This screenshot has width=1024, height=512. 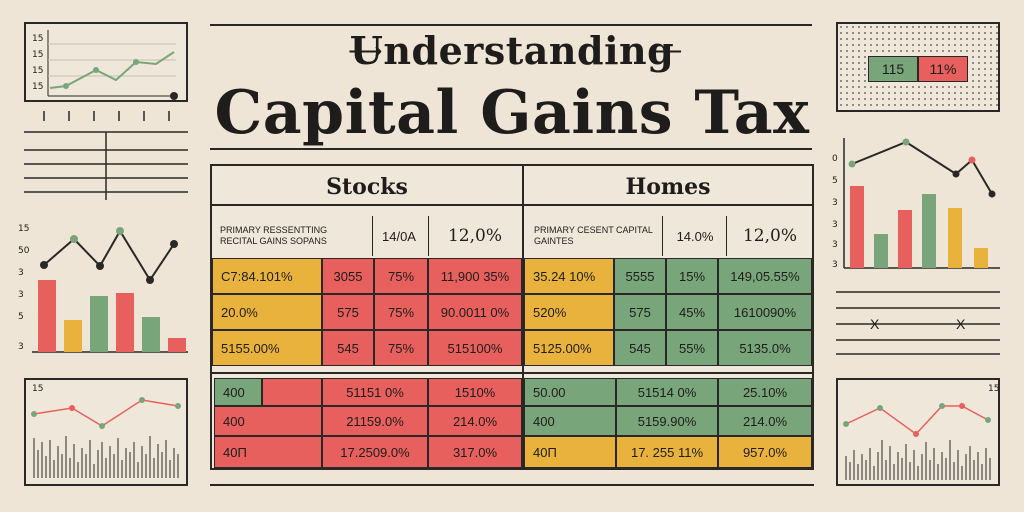 I want to click on combo-chart-left: 15 50 3 3 5 3, so click(x=106, y=288).